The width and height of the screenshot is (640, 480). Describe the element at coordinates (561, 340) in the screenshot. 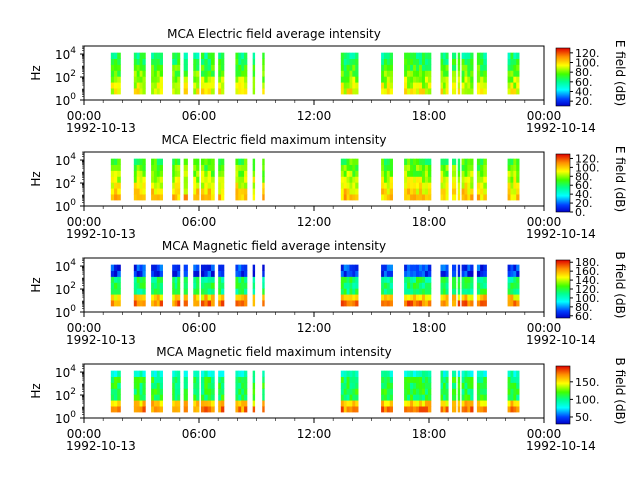

I see `x-tick-date: 1992-10-14` at that location.